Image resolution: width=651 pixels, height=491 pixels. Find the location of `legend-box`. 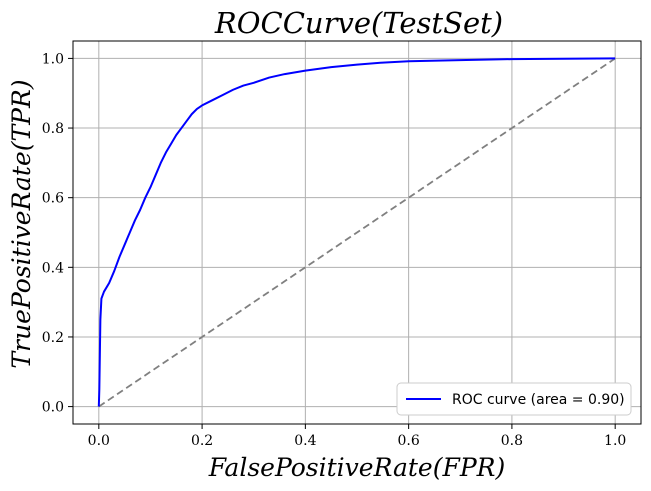

legend-box is located at coordinates (514, 399).